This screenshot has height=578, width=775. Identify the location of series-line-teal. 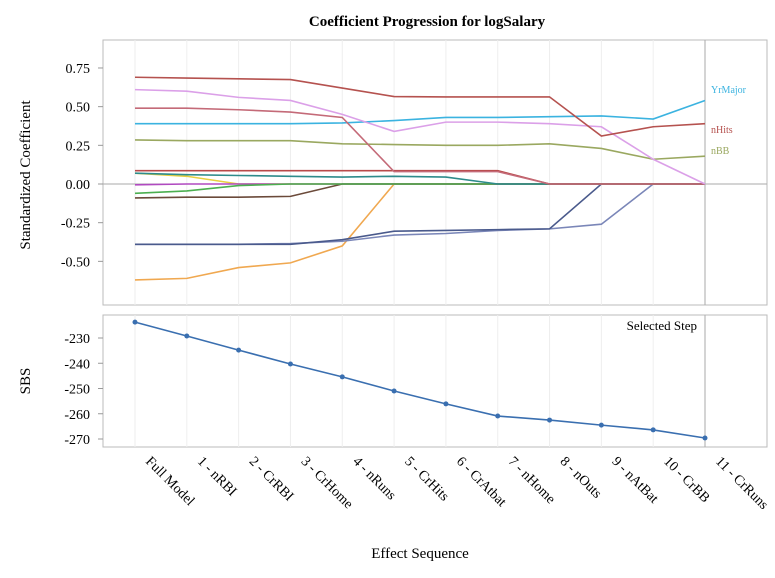
(419, 178).